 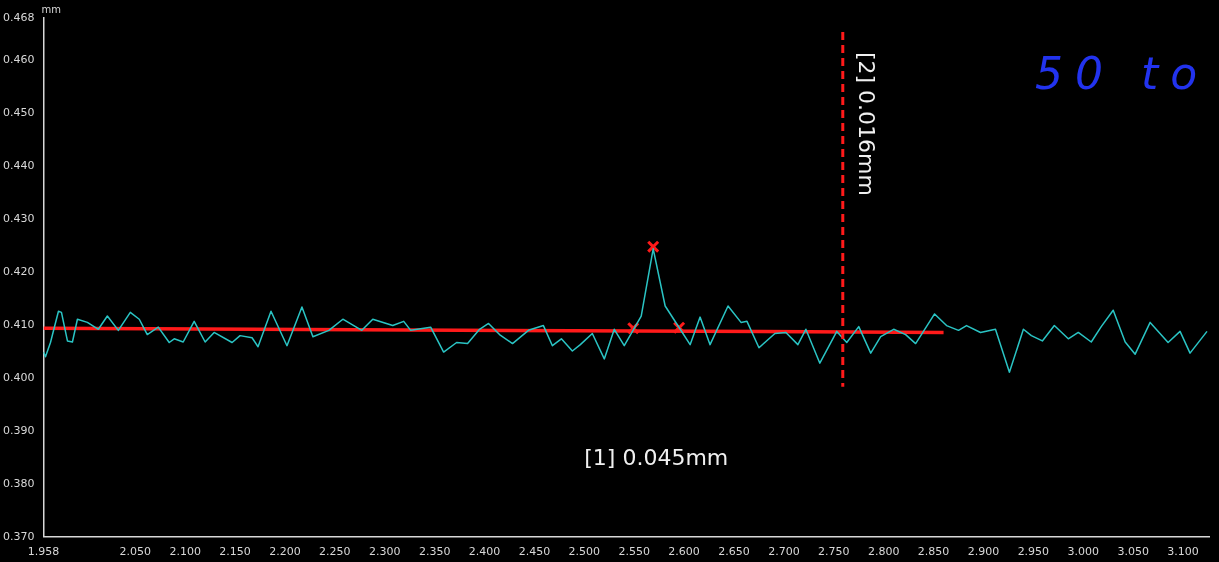 I want to click on x-tick-label: 2.400, so click(x=484, y=552).